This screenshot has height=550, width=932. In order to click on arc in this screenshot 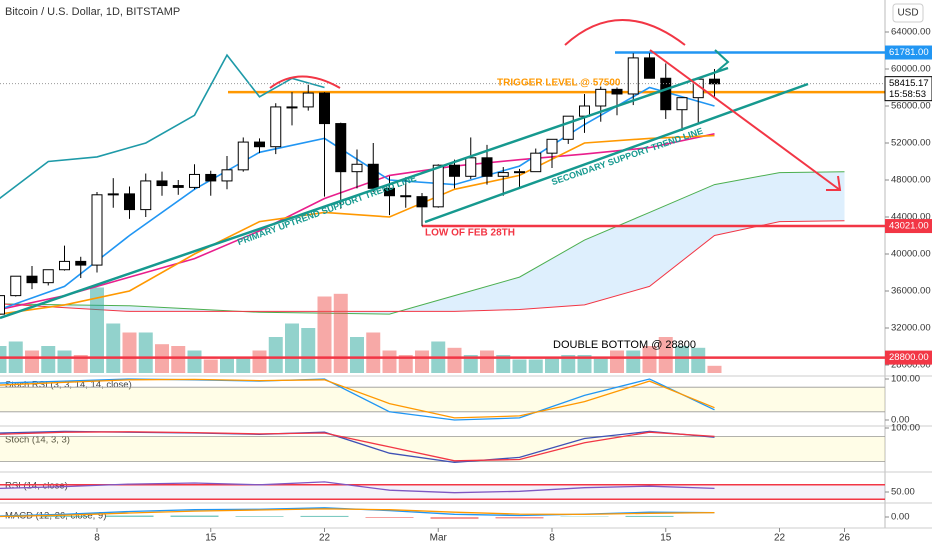, I will do `click(625, 32)`.